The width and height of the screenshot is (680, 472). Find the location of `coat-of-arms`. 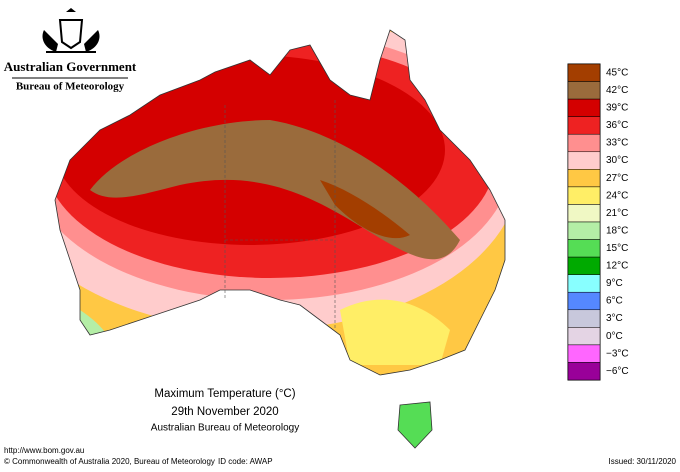

coat-of-arms is located at coordinates (71, 30).